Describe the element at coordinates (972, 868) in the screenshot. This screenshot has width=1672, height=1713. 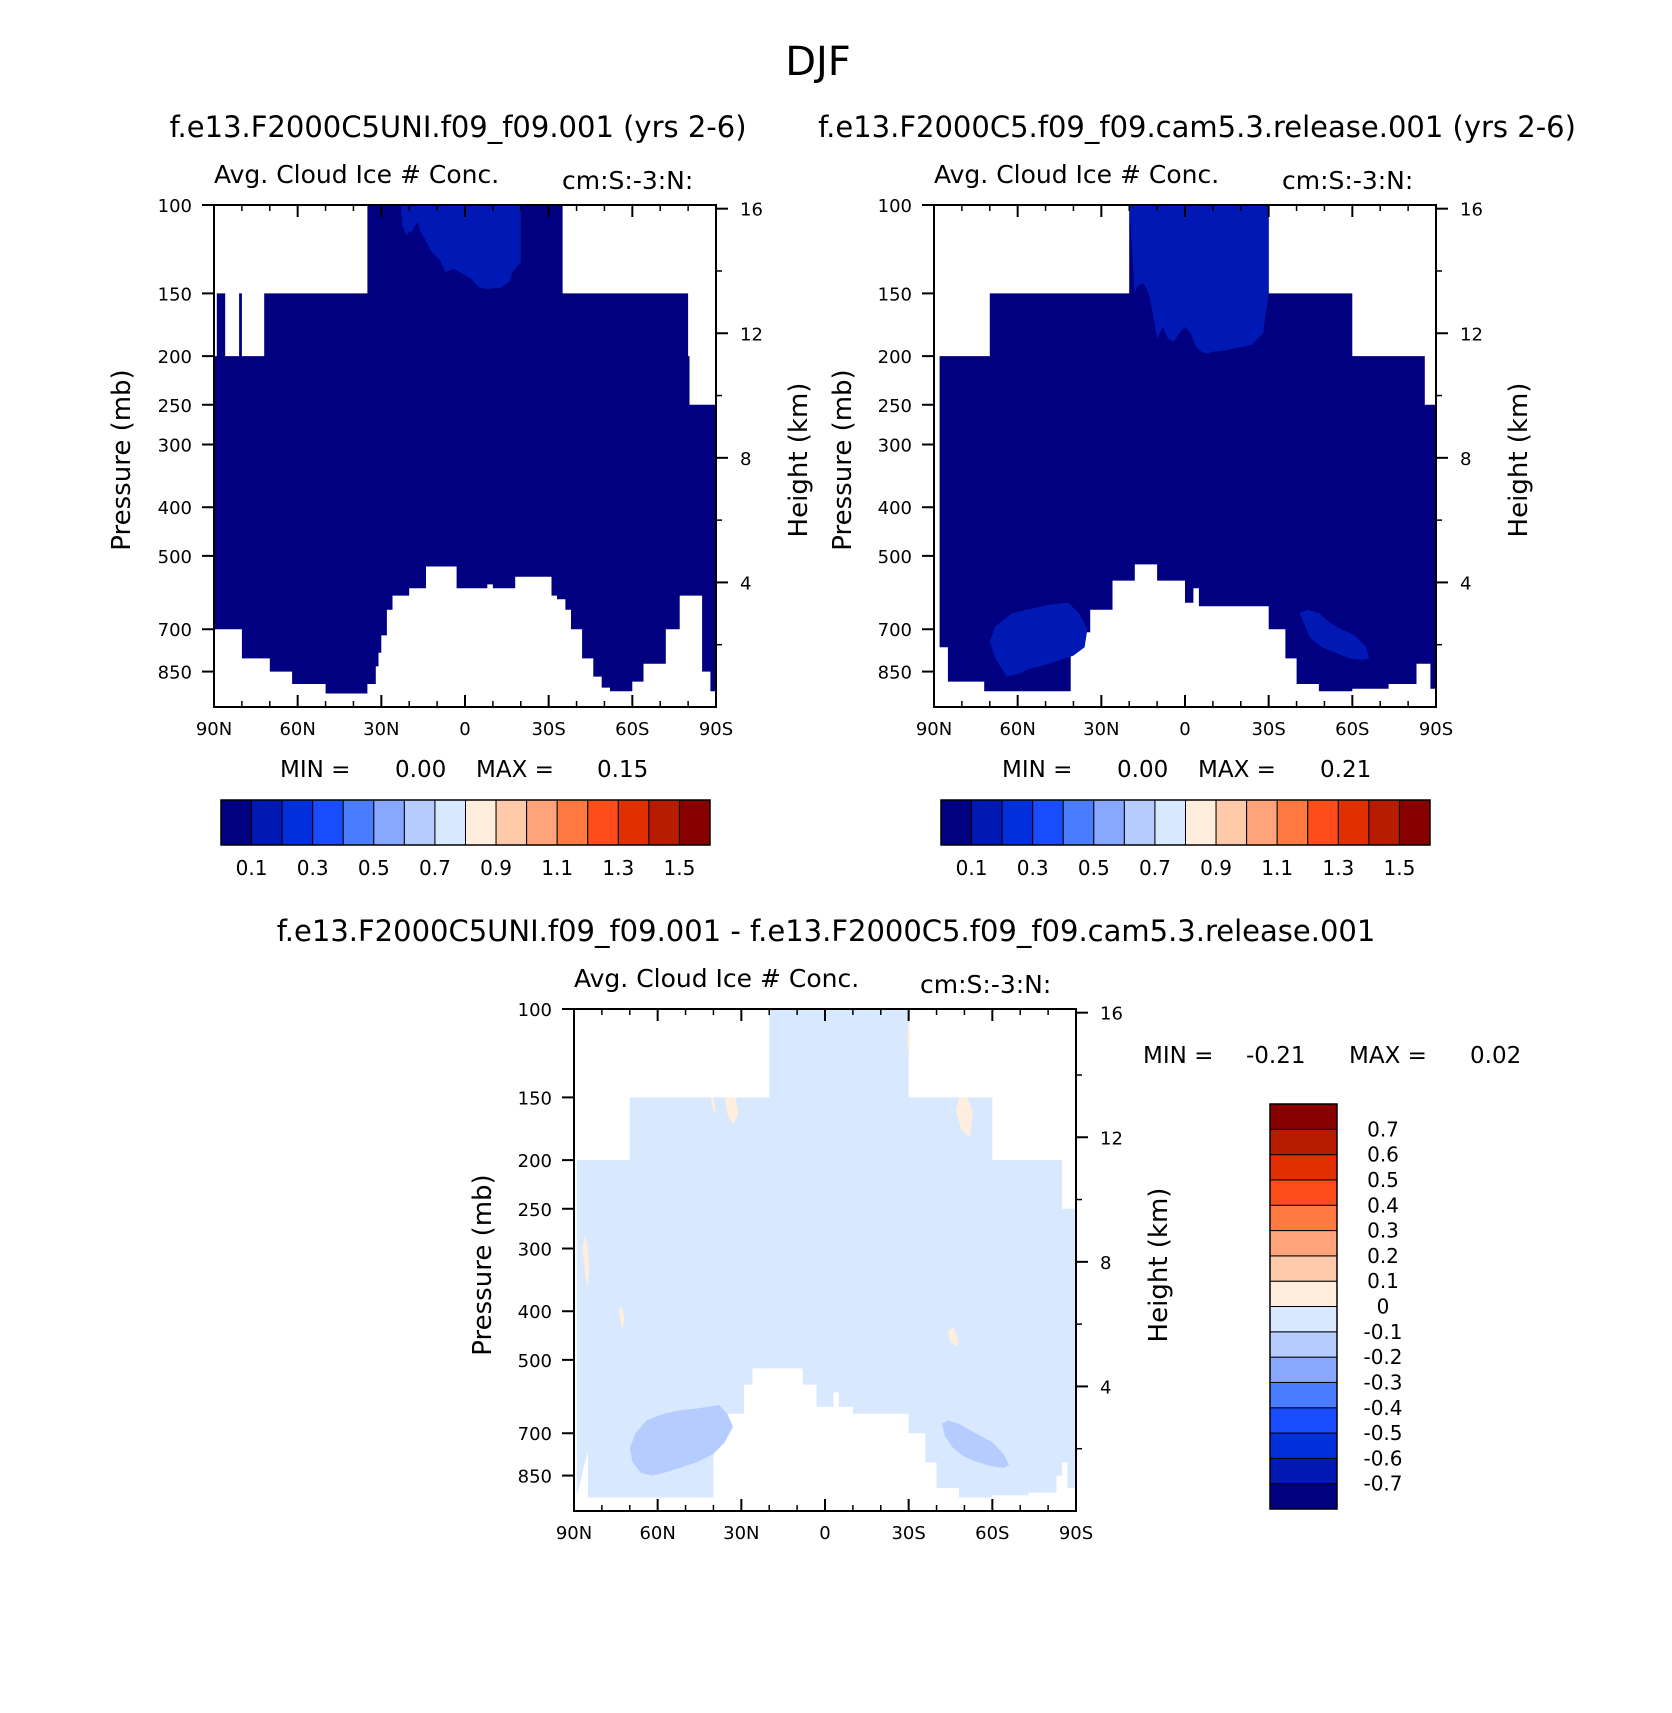
I see `colorbar-label: 0.1` at that location.